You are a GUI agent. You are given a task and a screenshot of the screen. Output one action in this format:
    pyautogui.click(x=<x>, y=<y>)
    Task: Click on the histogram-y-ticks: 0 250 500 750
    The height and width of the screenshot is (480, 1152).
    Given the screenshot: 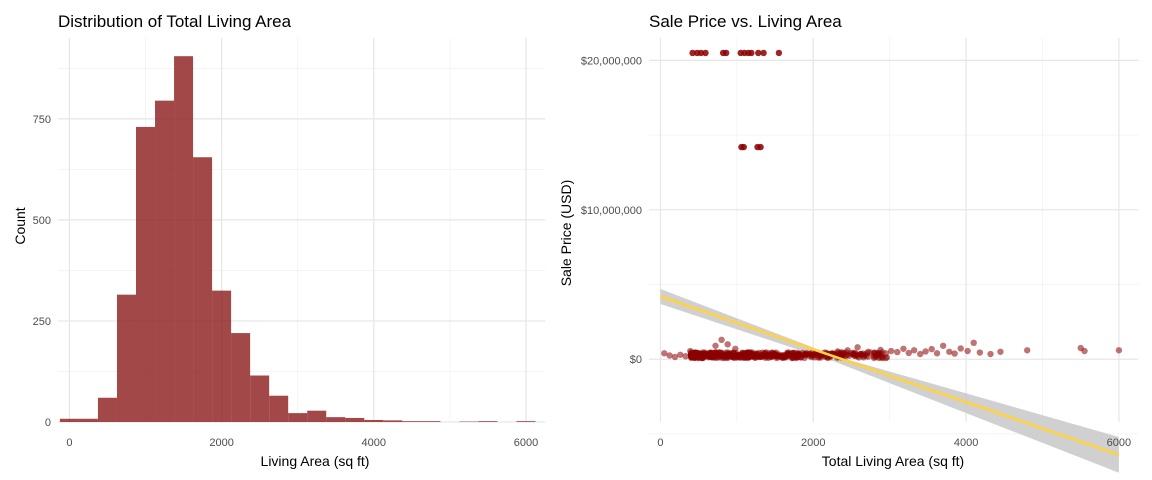 What is the action you would take?
    pyautogui.click(x=42, y=271)
    